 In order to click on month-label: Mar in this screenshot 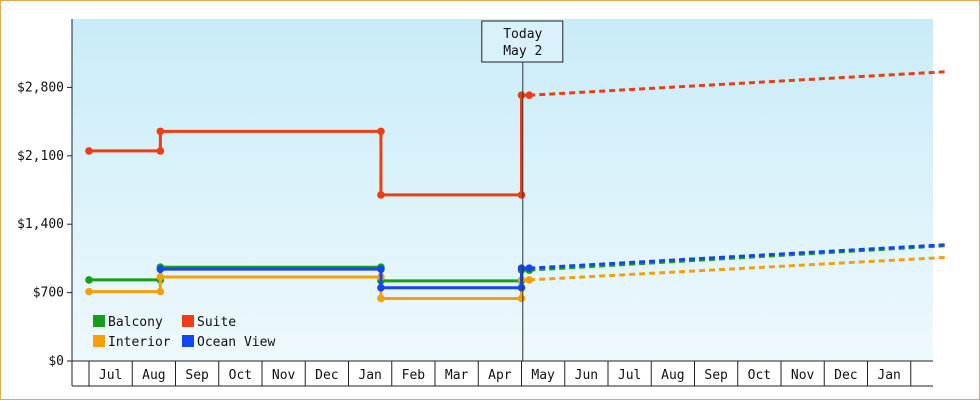, I will do `click(457, 375)`.